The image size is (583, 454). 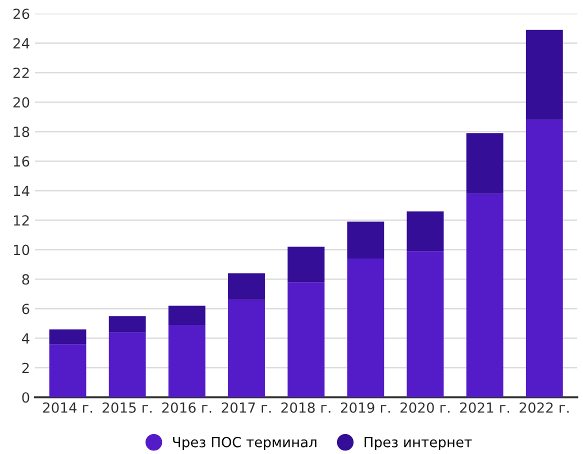 I want to click on x-tick-label: 2022 г., so click(x=544, y=407).